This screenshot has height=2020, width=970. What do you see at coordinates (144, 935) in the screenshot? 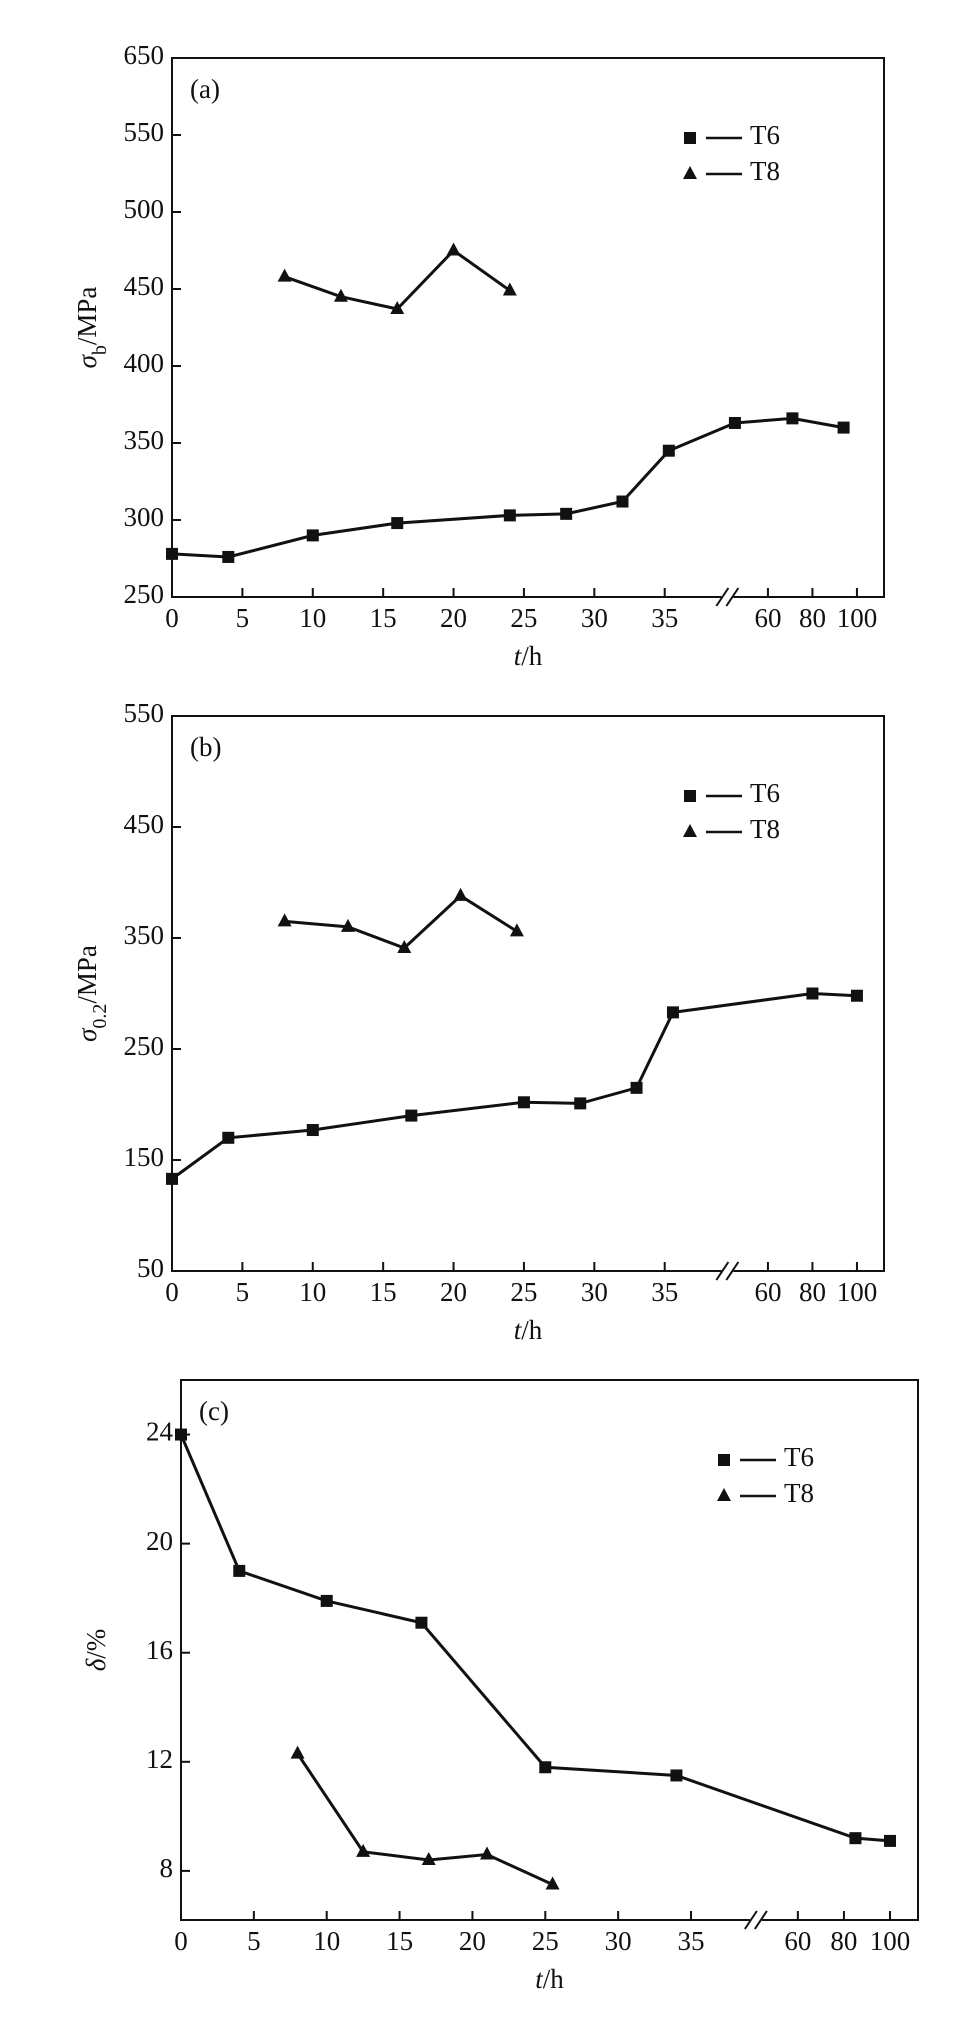
I see `y-tick-label: 350` at bounding box center [144, 935].